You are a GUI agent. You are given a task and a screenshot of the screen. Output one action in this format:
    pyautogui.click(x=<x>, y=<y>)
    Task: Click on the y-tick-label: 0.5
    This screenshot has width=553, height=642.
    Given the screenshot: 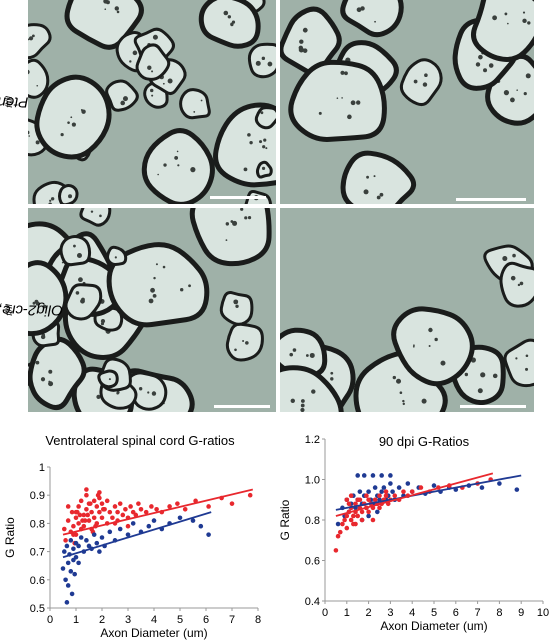 What is the action you would take?
    pyautogui.click(x=37, y=609)
    